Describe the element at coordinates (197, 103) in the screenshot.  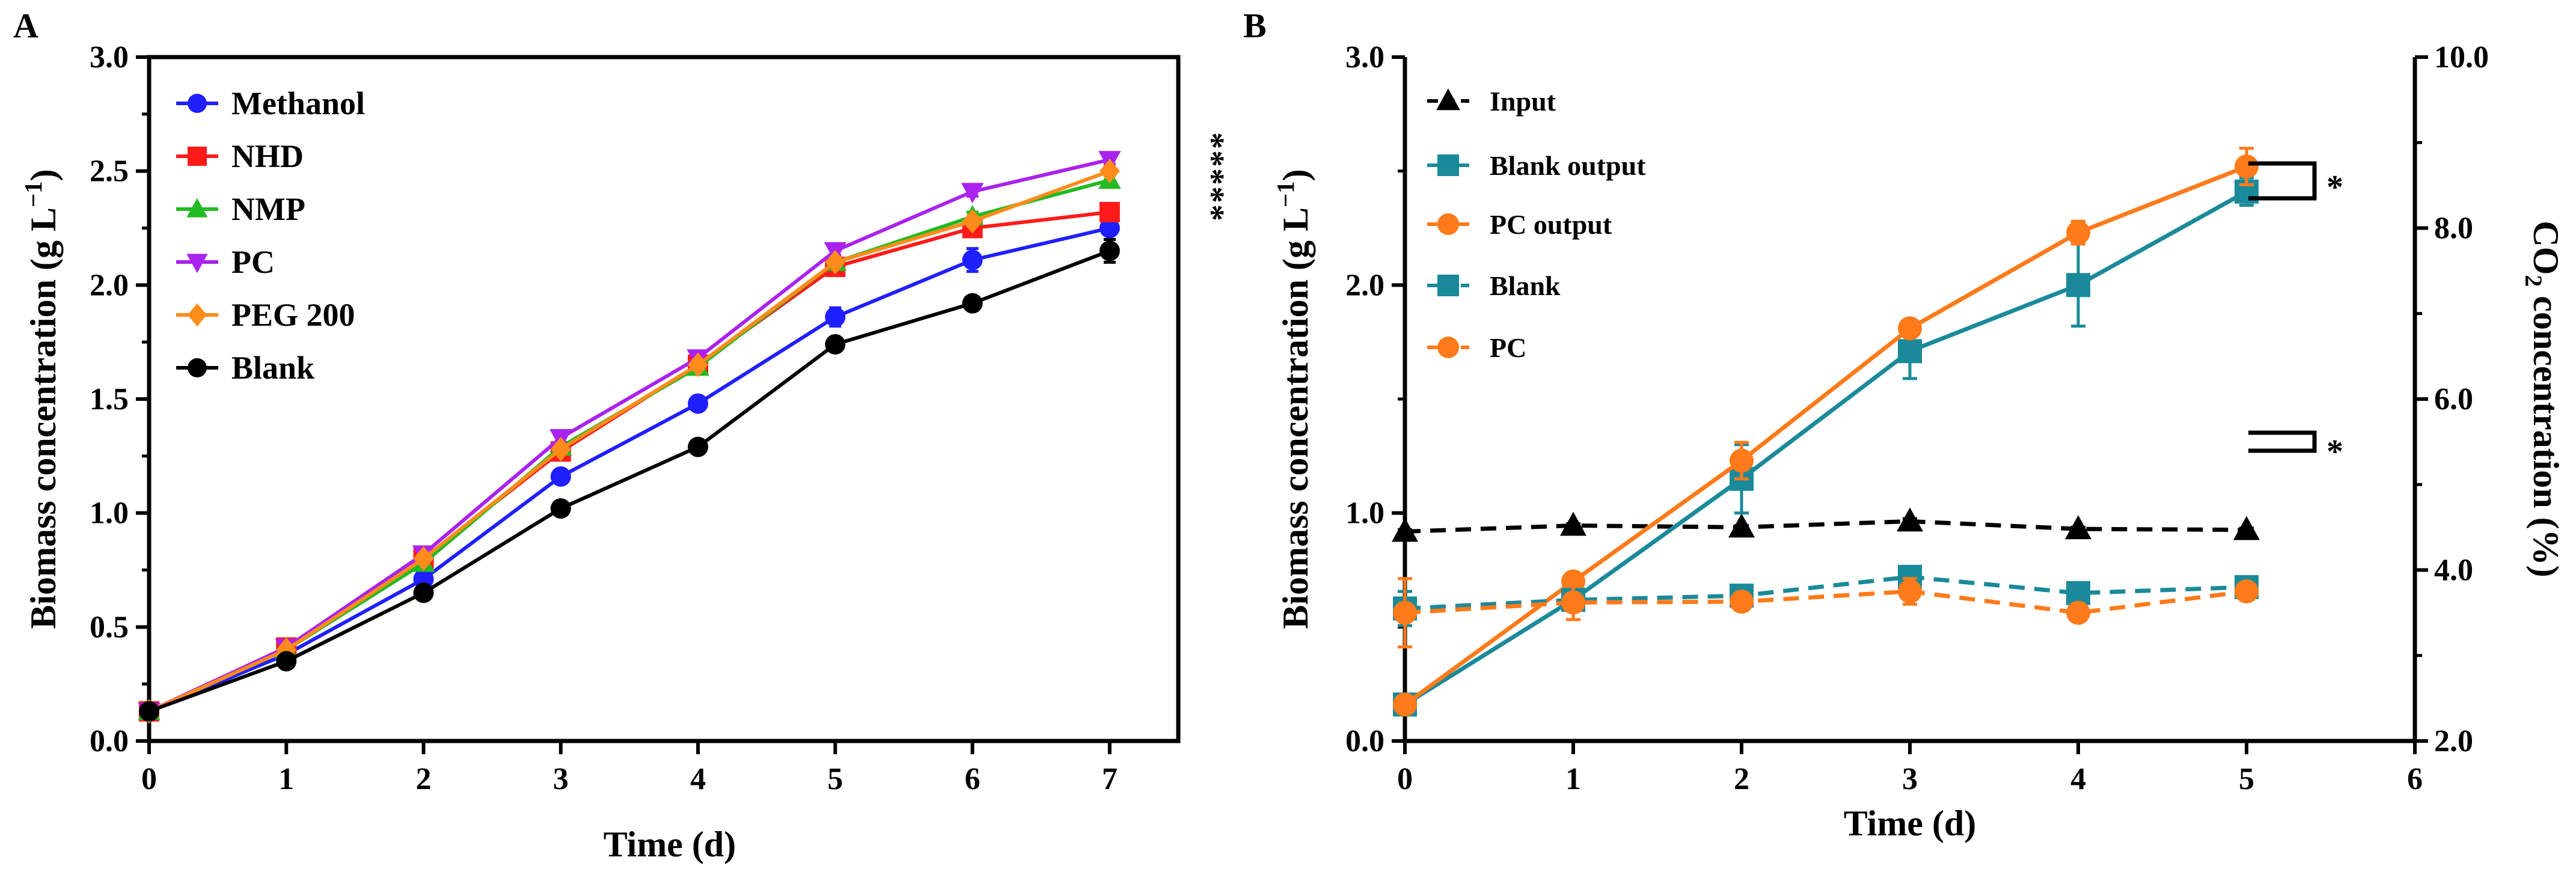
I see `legend-marker-methanol` at that location.